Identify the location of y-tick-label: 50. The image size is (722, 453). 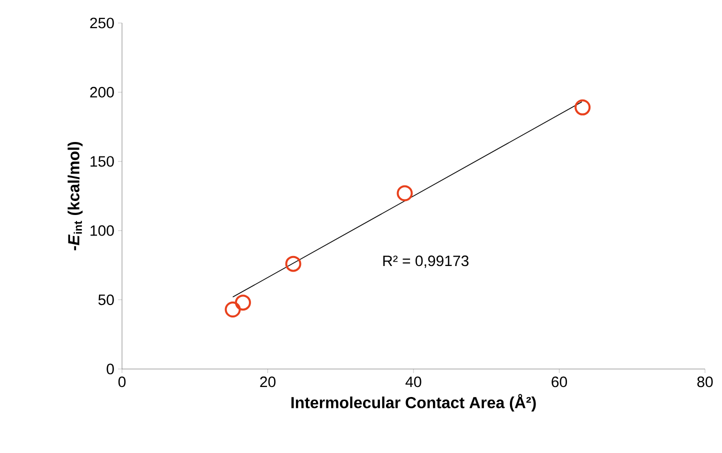
(106, 300).